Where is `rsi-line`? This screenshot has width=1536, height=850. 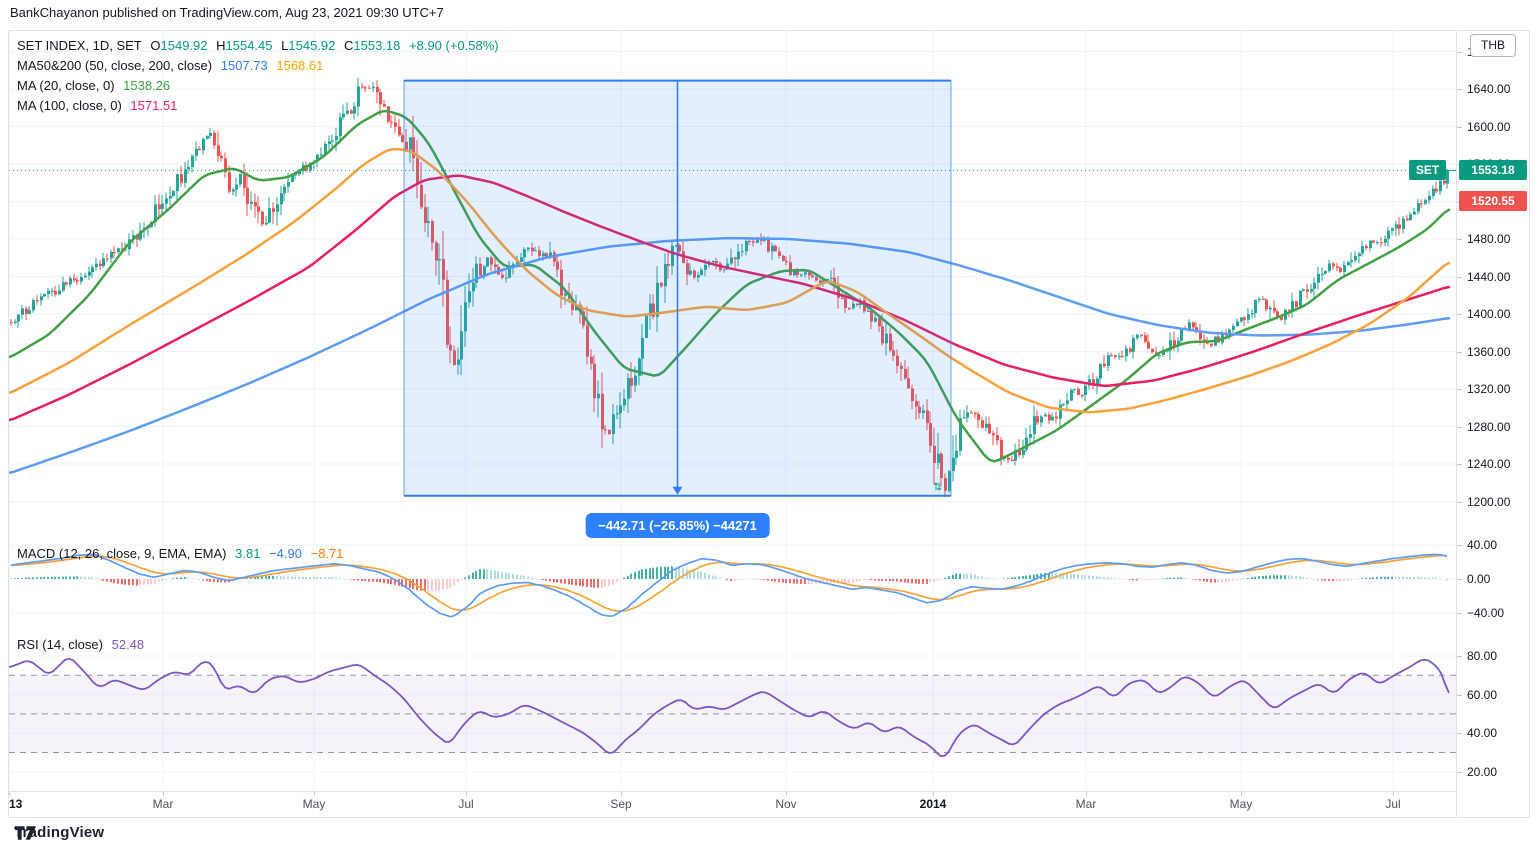
rsi-line is located at coordinates (729, 707).